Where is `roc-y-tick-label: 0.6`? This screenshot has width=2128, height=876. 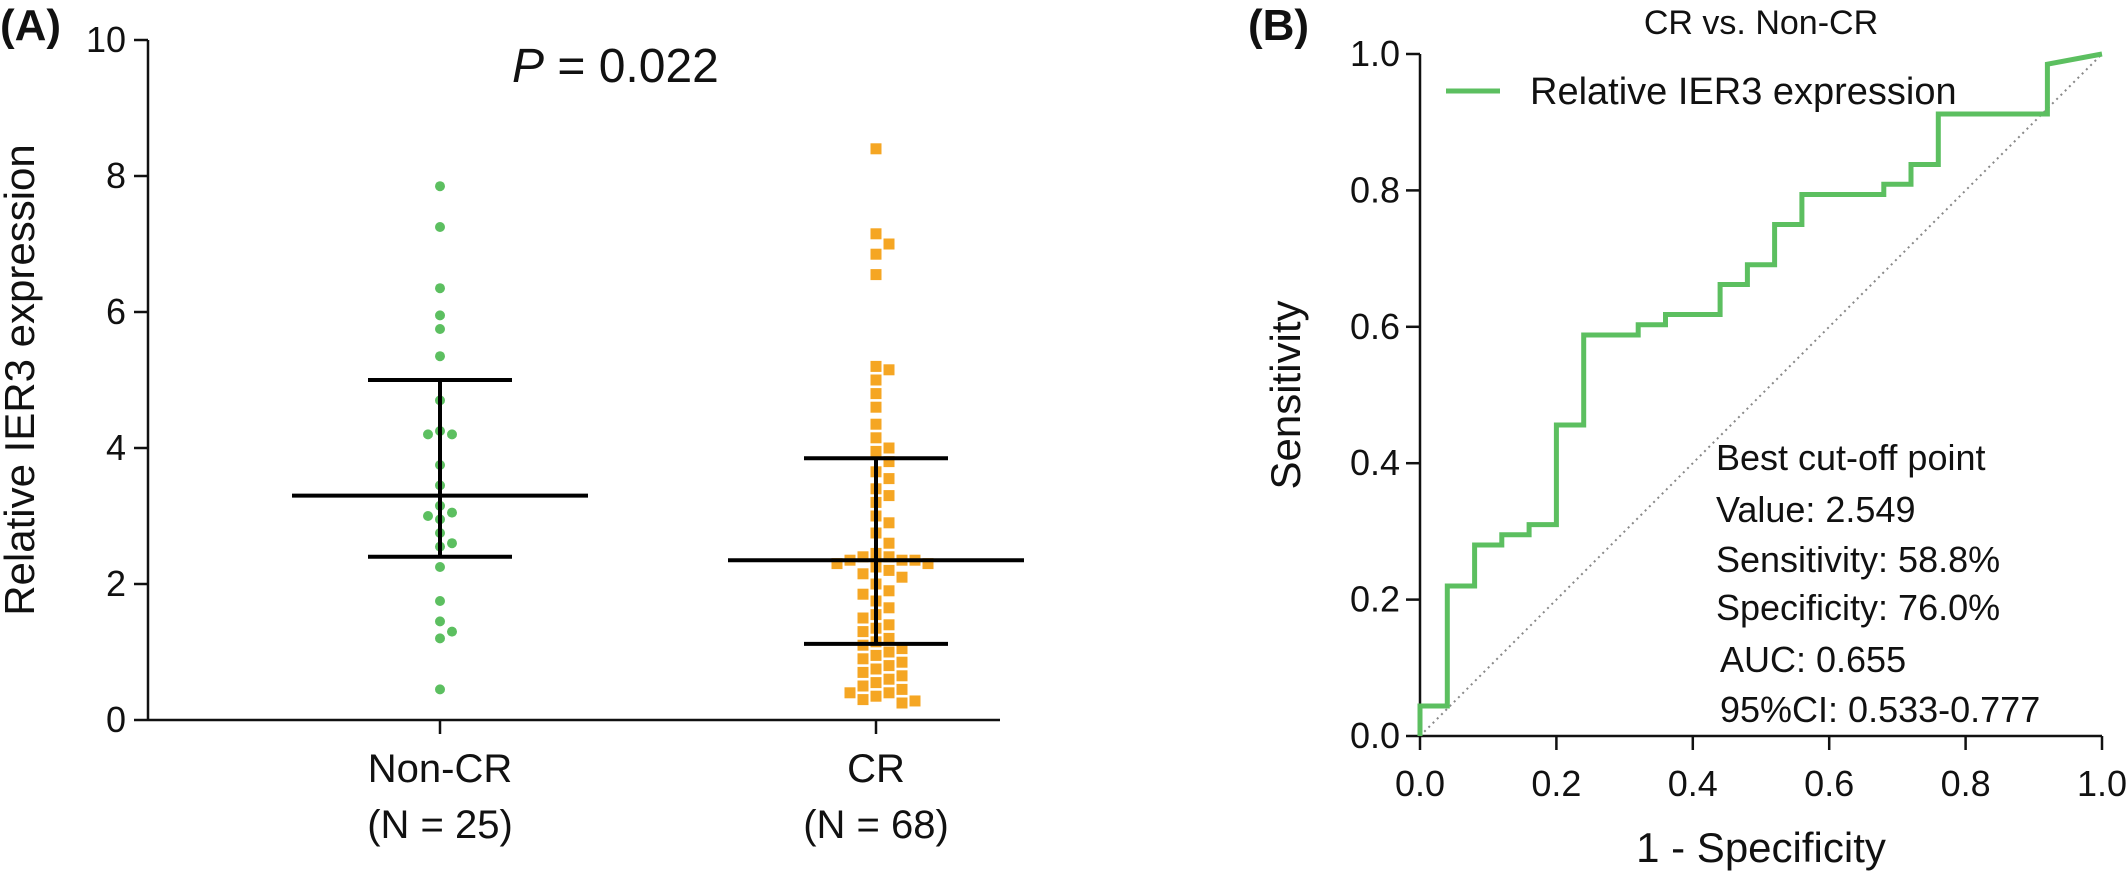
roc-y-tick-label: 0.6 is located at coordinates (1375, 326).